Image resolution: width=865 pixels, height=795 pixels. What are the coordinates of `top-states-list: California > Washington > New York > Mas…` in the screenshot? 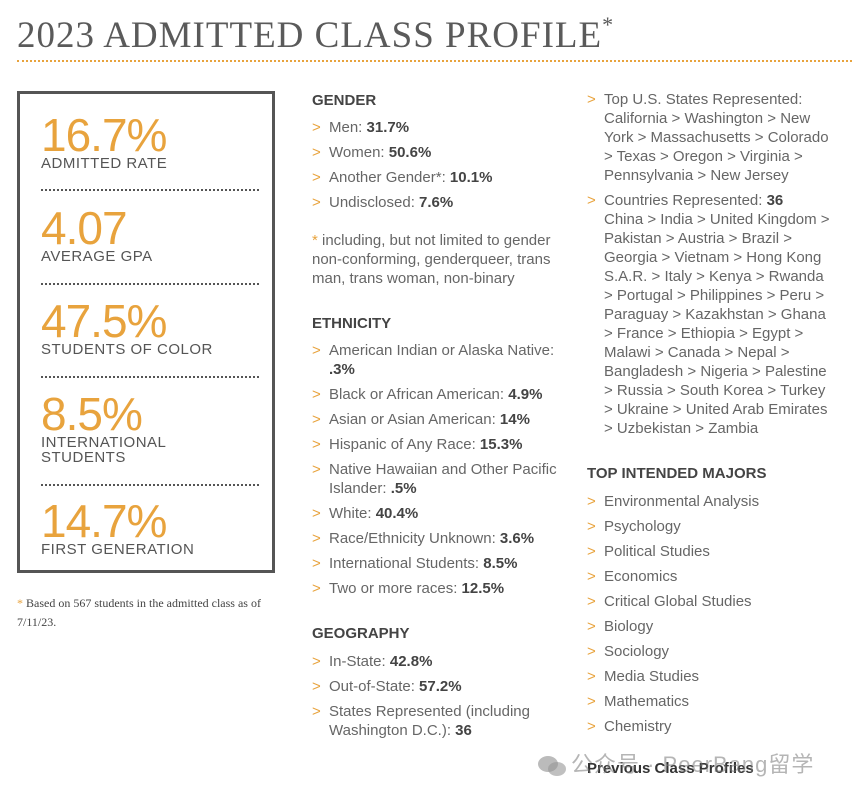 It's located at (716, 147).